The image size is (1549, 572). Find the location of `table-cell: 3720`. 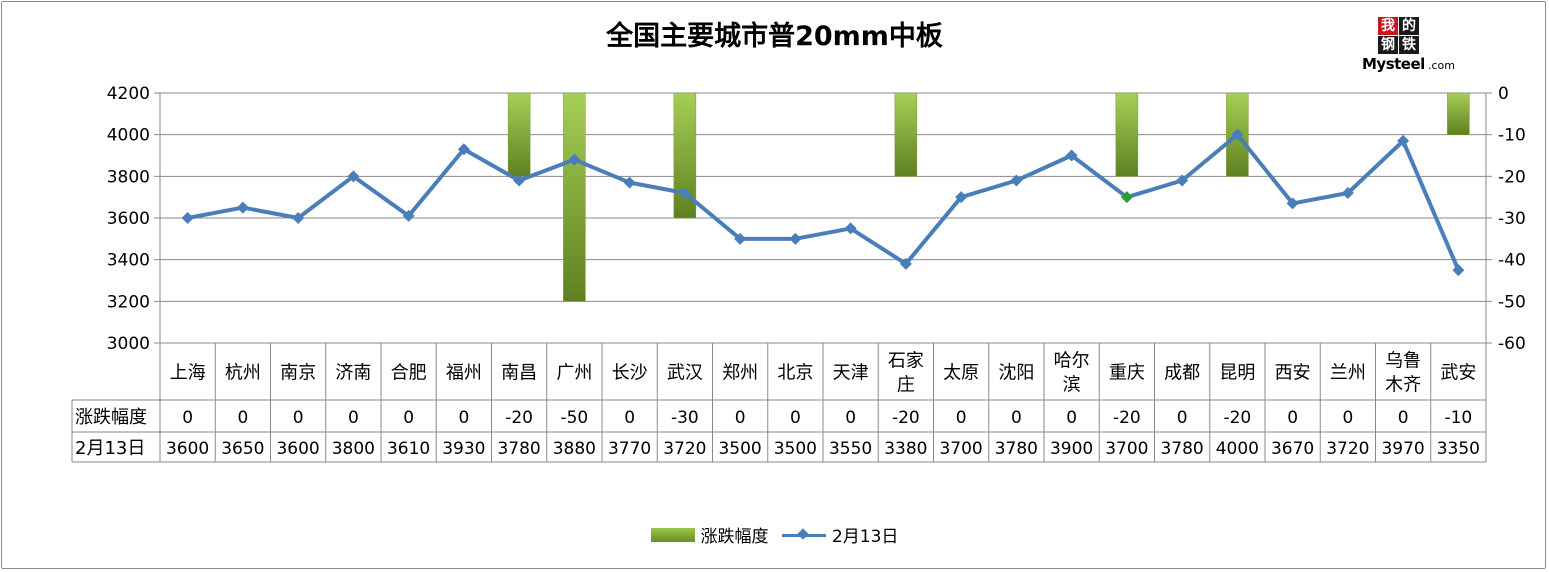

table-cell: 3720 is located at coordinates (684, 449).